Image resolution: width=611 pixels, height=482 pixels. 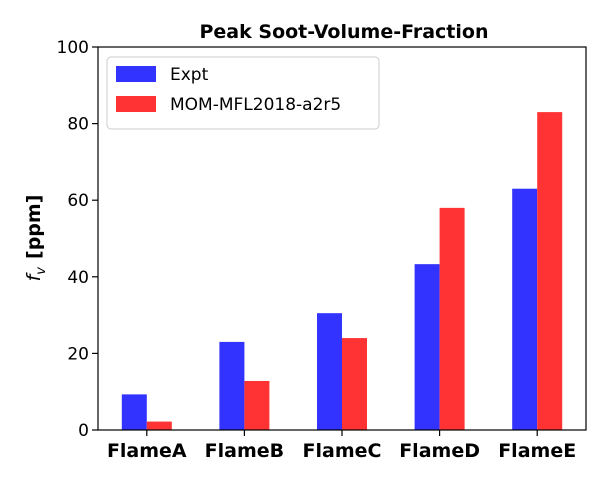 What do you see at coordinates (136, 104) in the screenshot?
I see `legend-swatch-mom` at bounding box center [136, 104].